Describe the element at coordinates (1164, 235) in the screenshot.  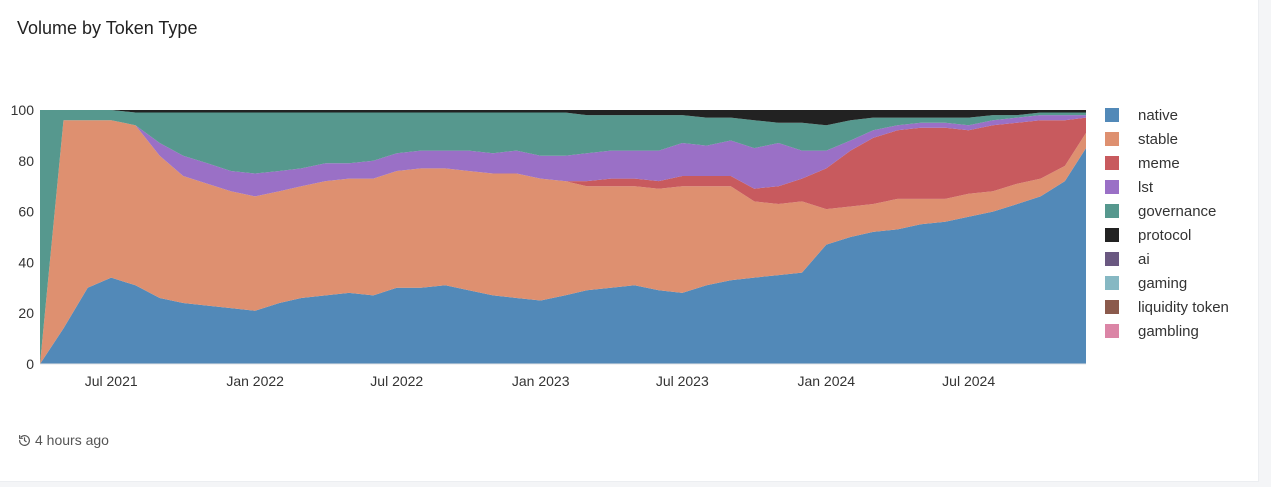
I see `legend-label-protocol: protocol` at that location.